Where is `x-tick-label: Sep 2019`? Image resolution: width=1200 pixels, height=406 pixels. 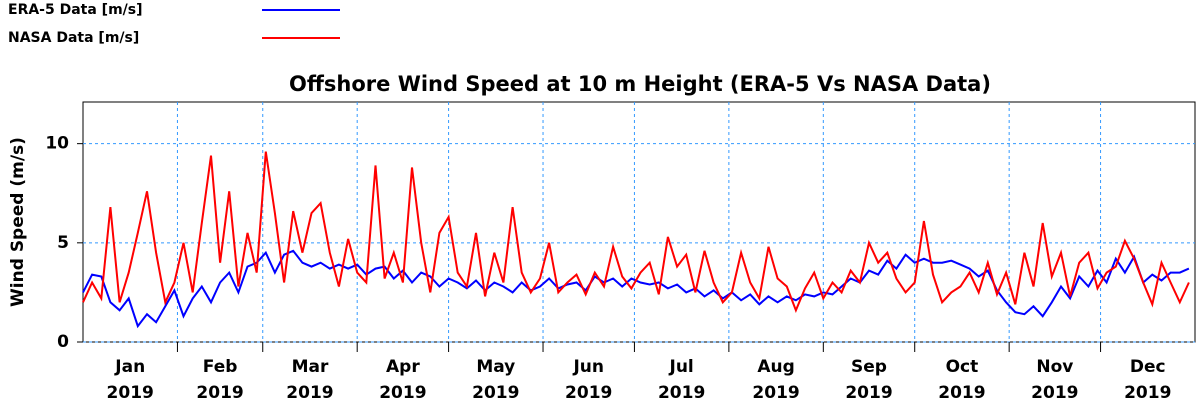 x-tick-label: Sep 2019 is located at coordinates (869, 380).